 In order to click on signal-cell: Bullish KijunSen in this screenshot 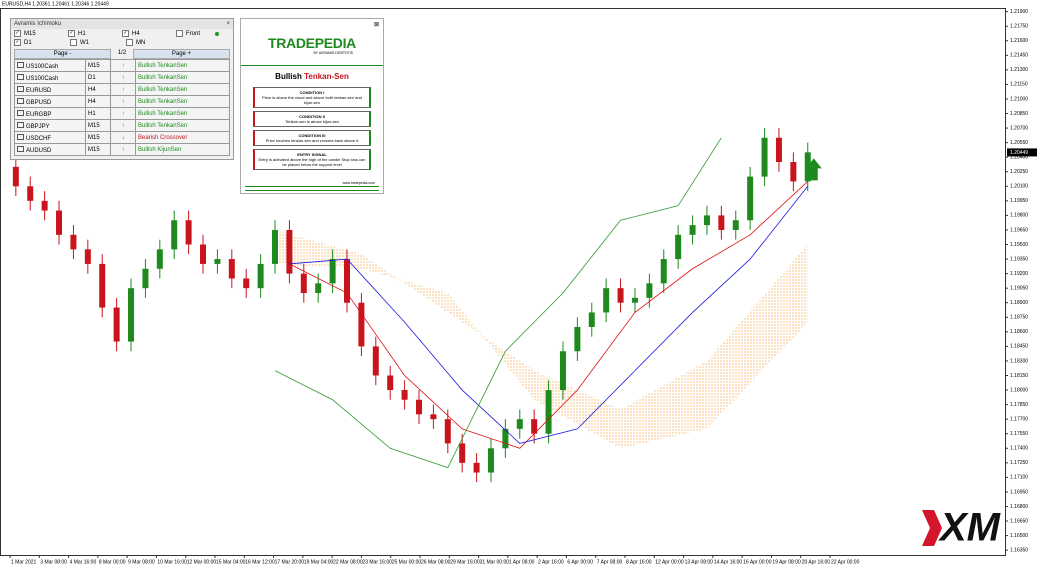, I will do `click(182, 149)`.